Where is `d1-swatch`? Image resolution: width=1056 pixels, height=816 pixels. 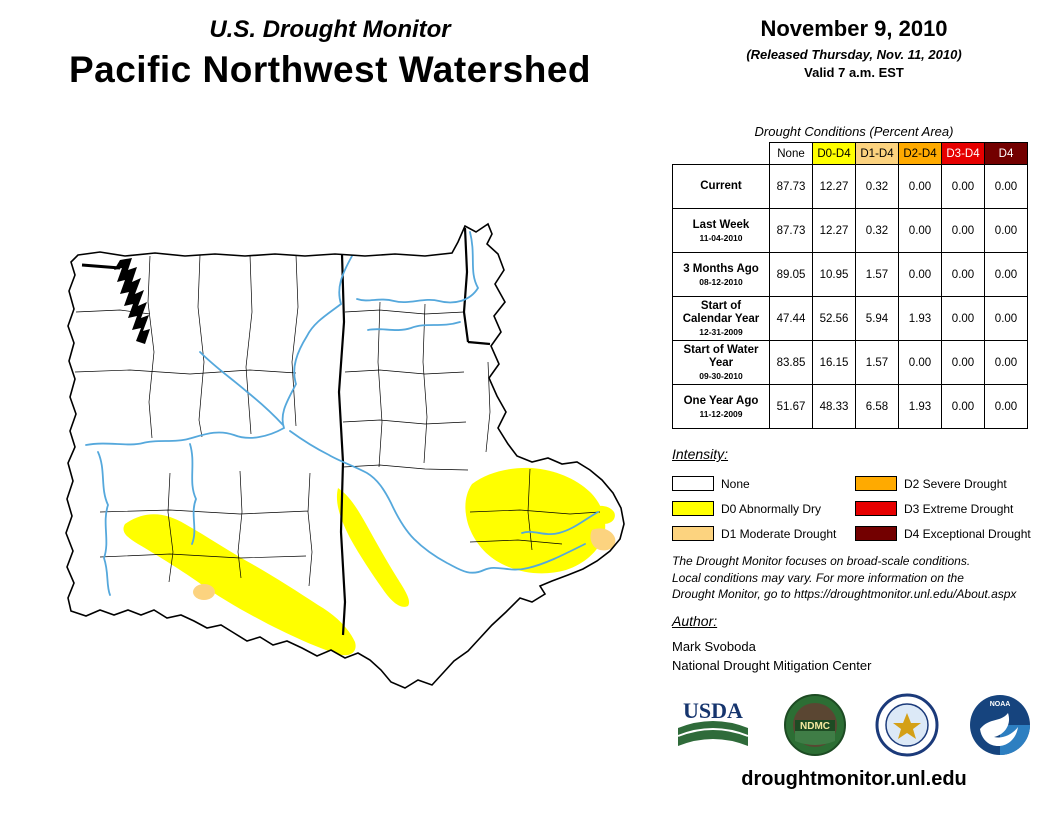
d1-swatch is located at coordinates (693, 533).